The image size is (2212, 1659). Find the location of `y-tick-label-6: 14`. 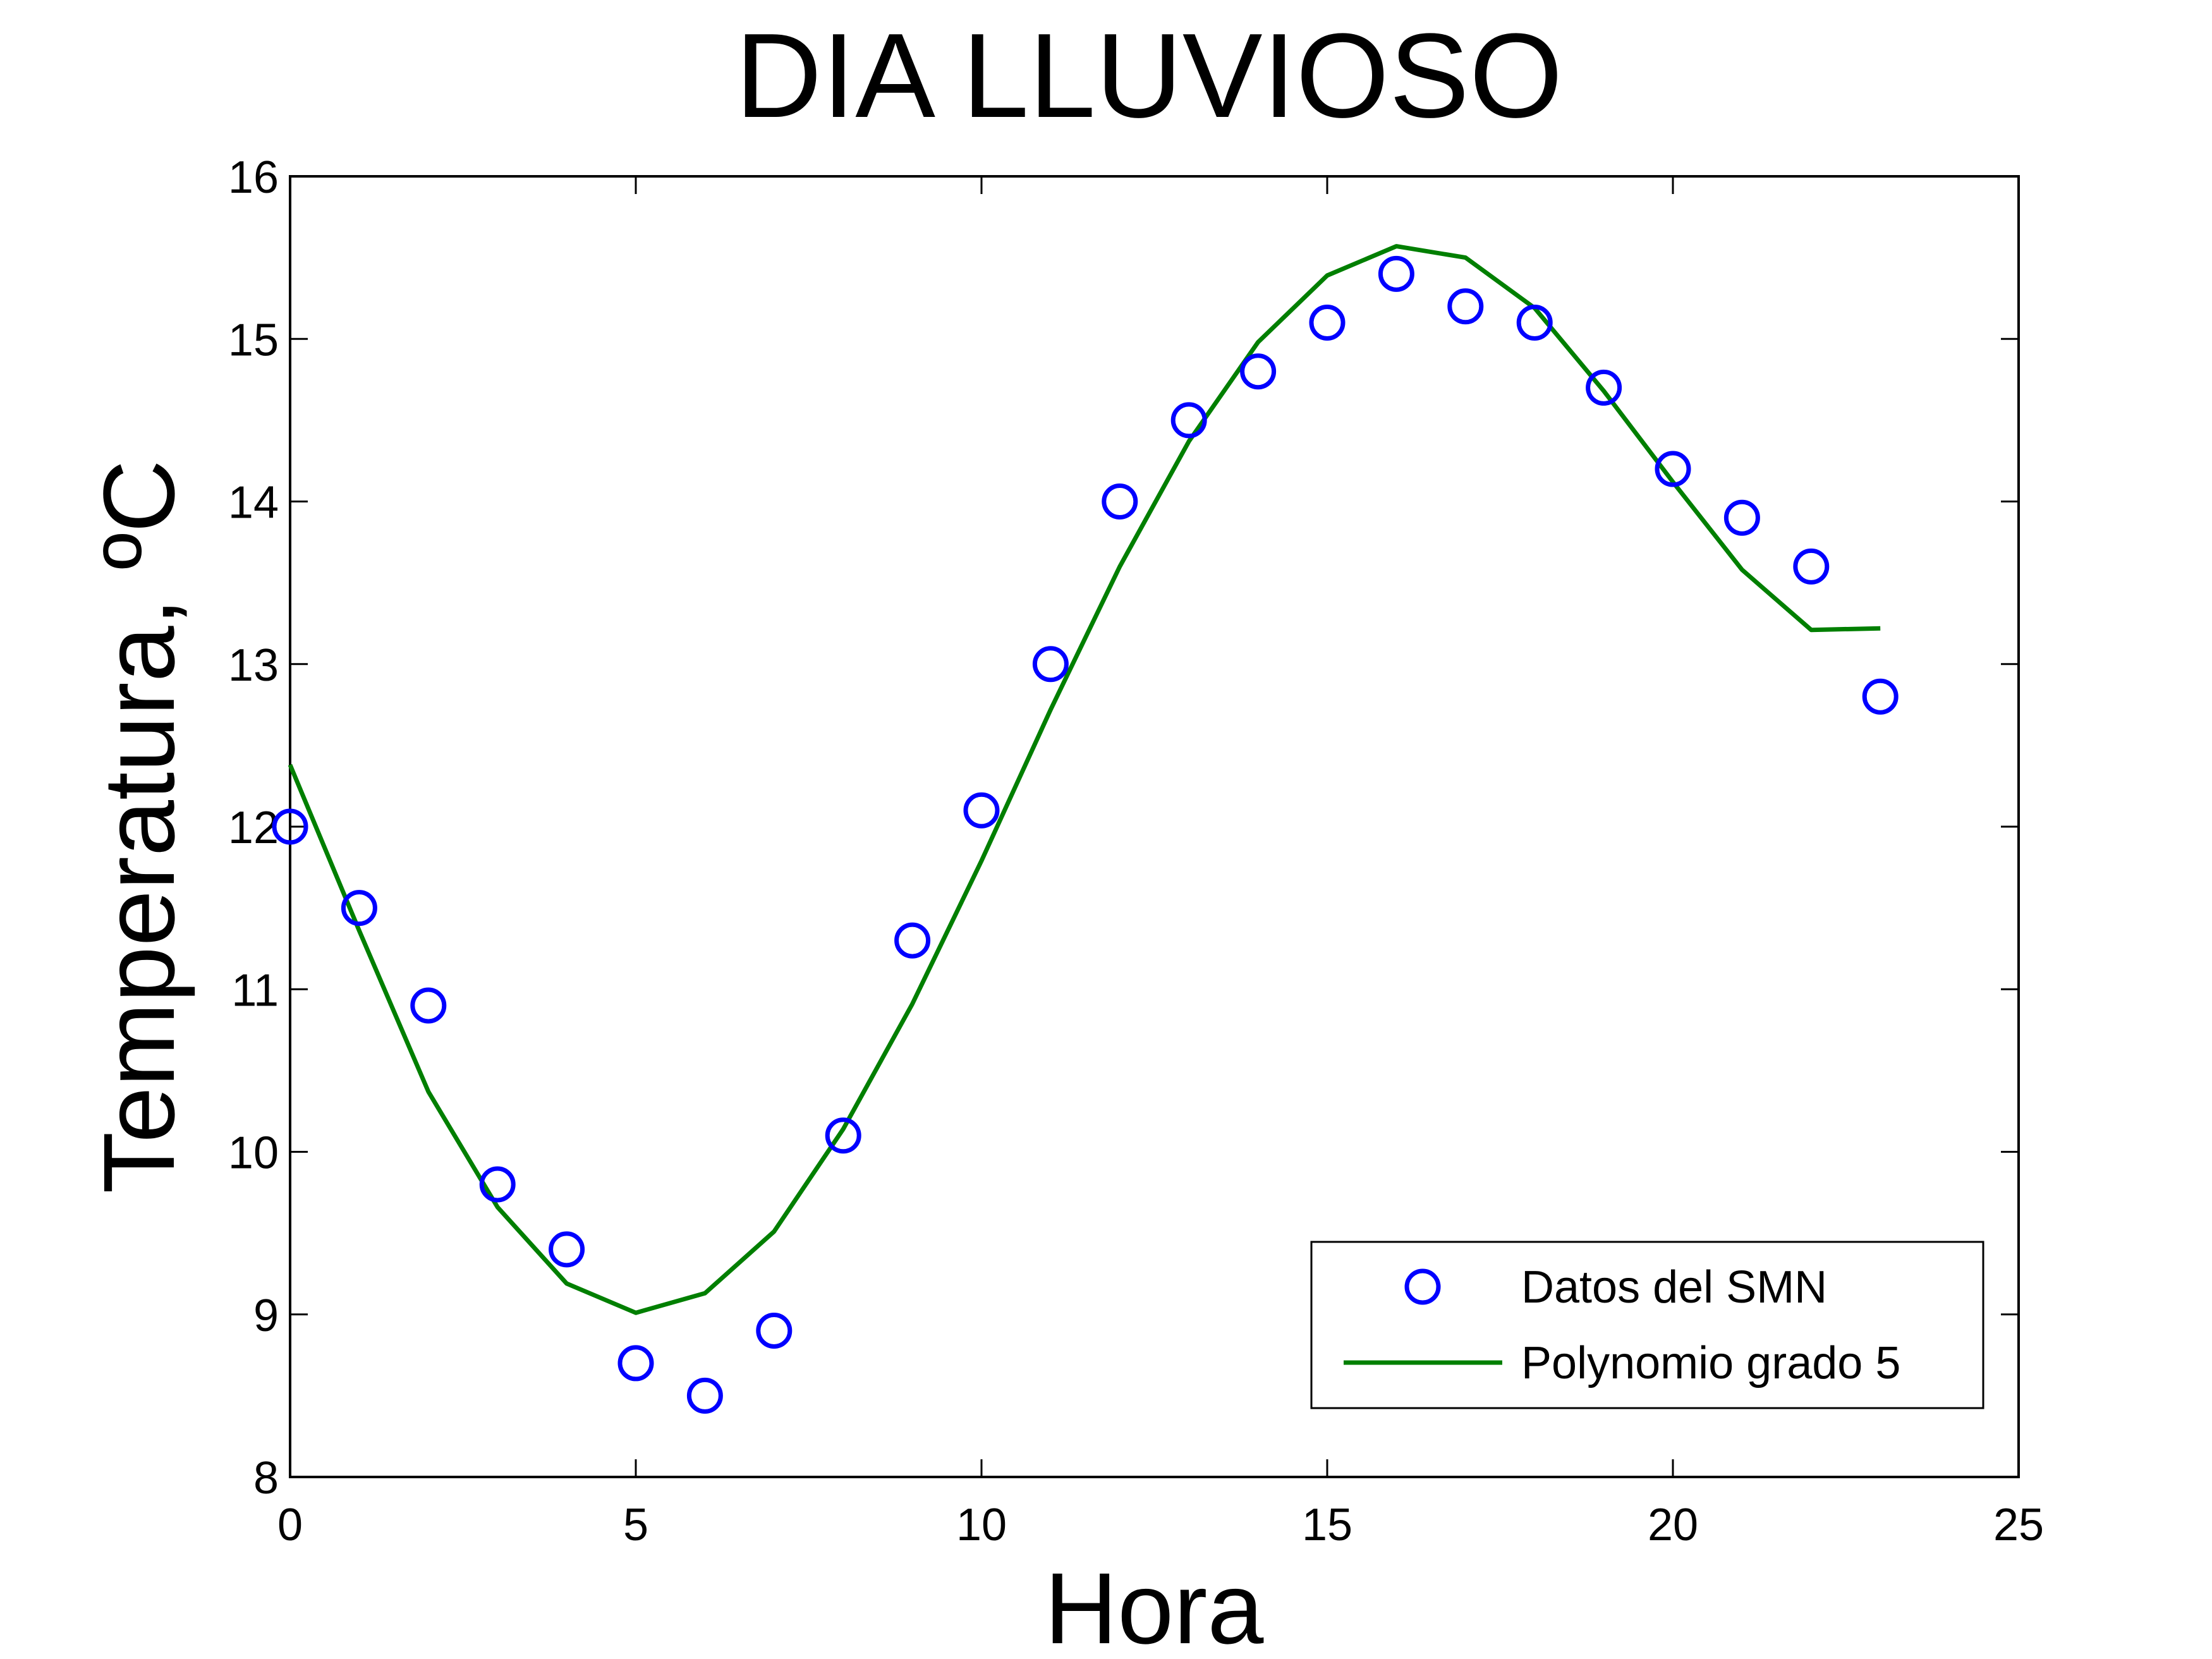

y-tick-label-6: 14 is located at coordinates (253, 503).